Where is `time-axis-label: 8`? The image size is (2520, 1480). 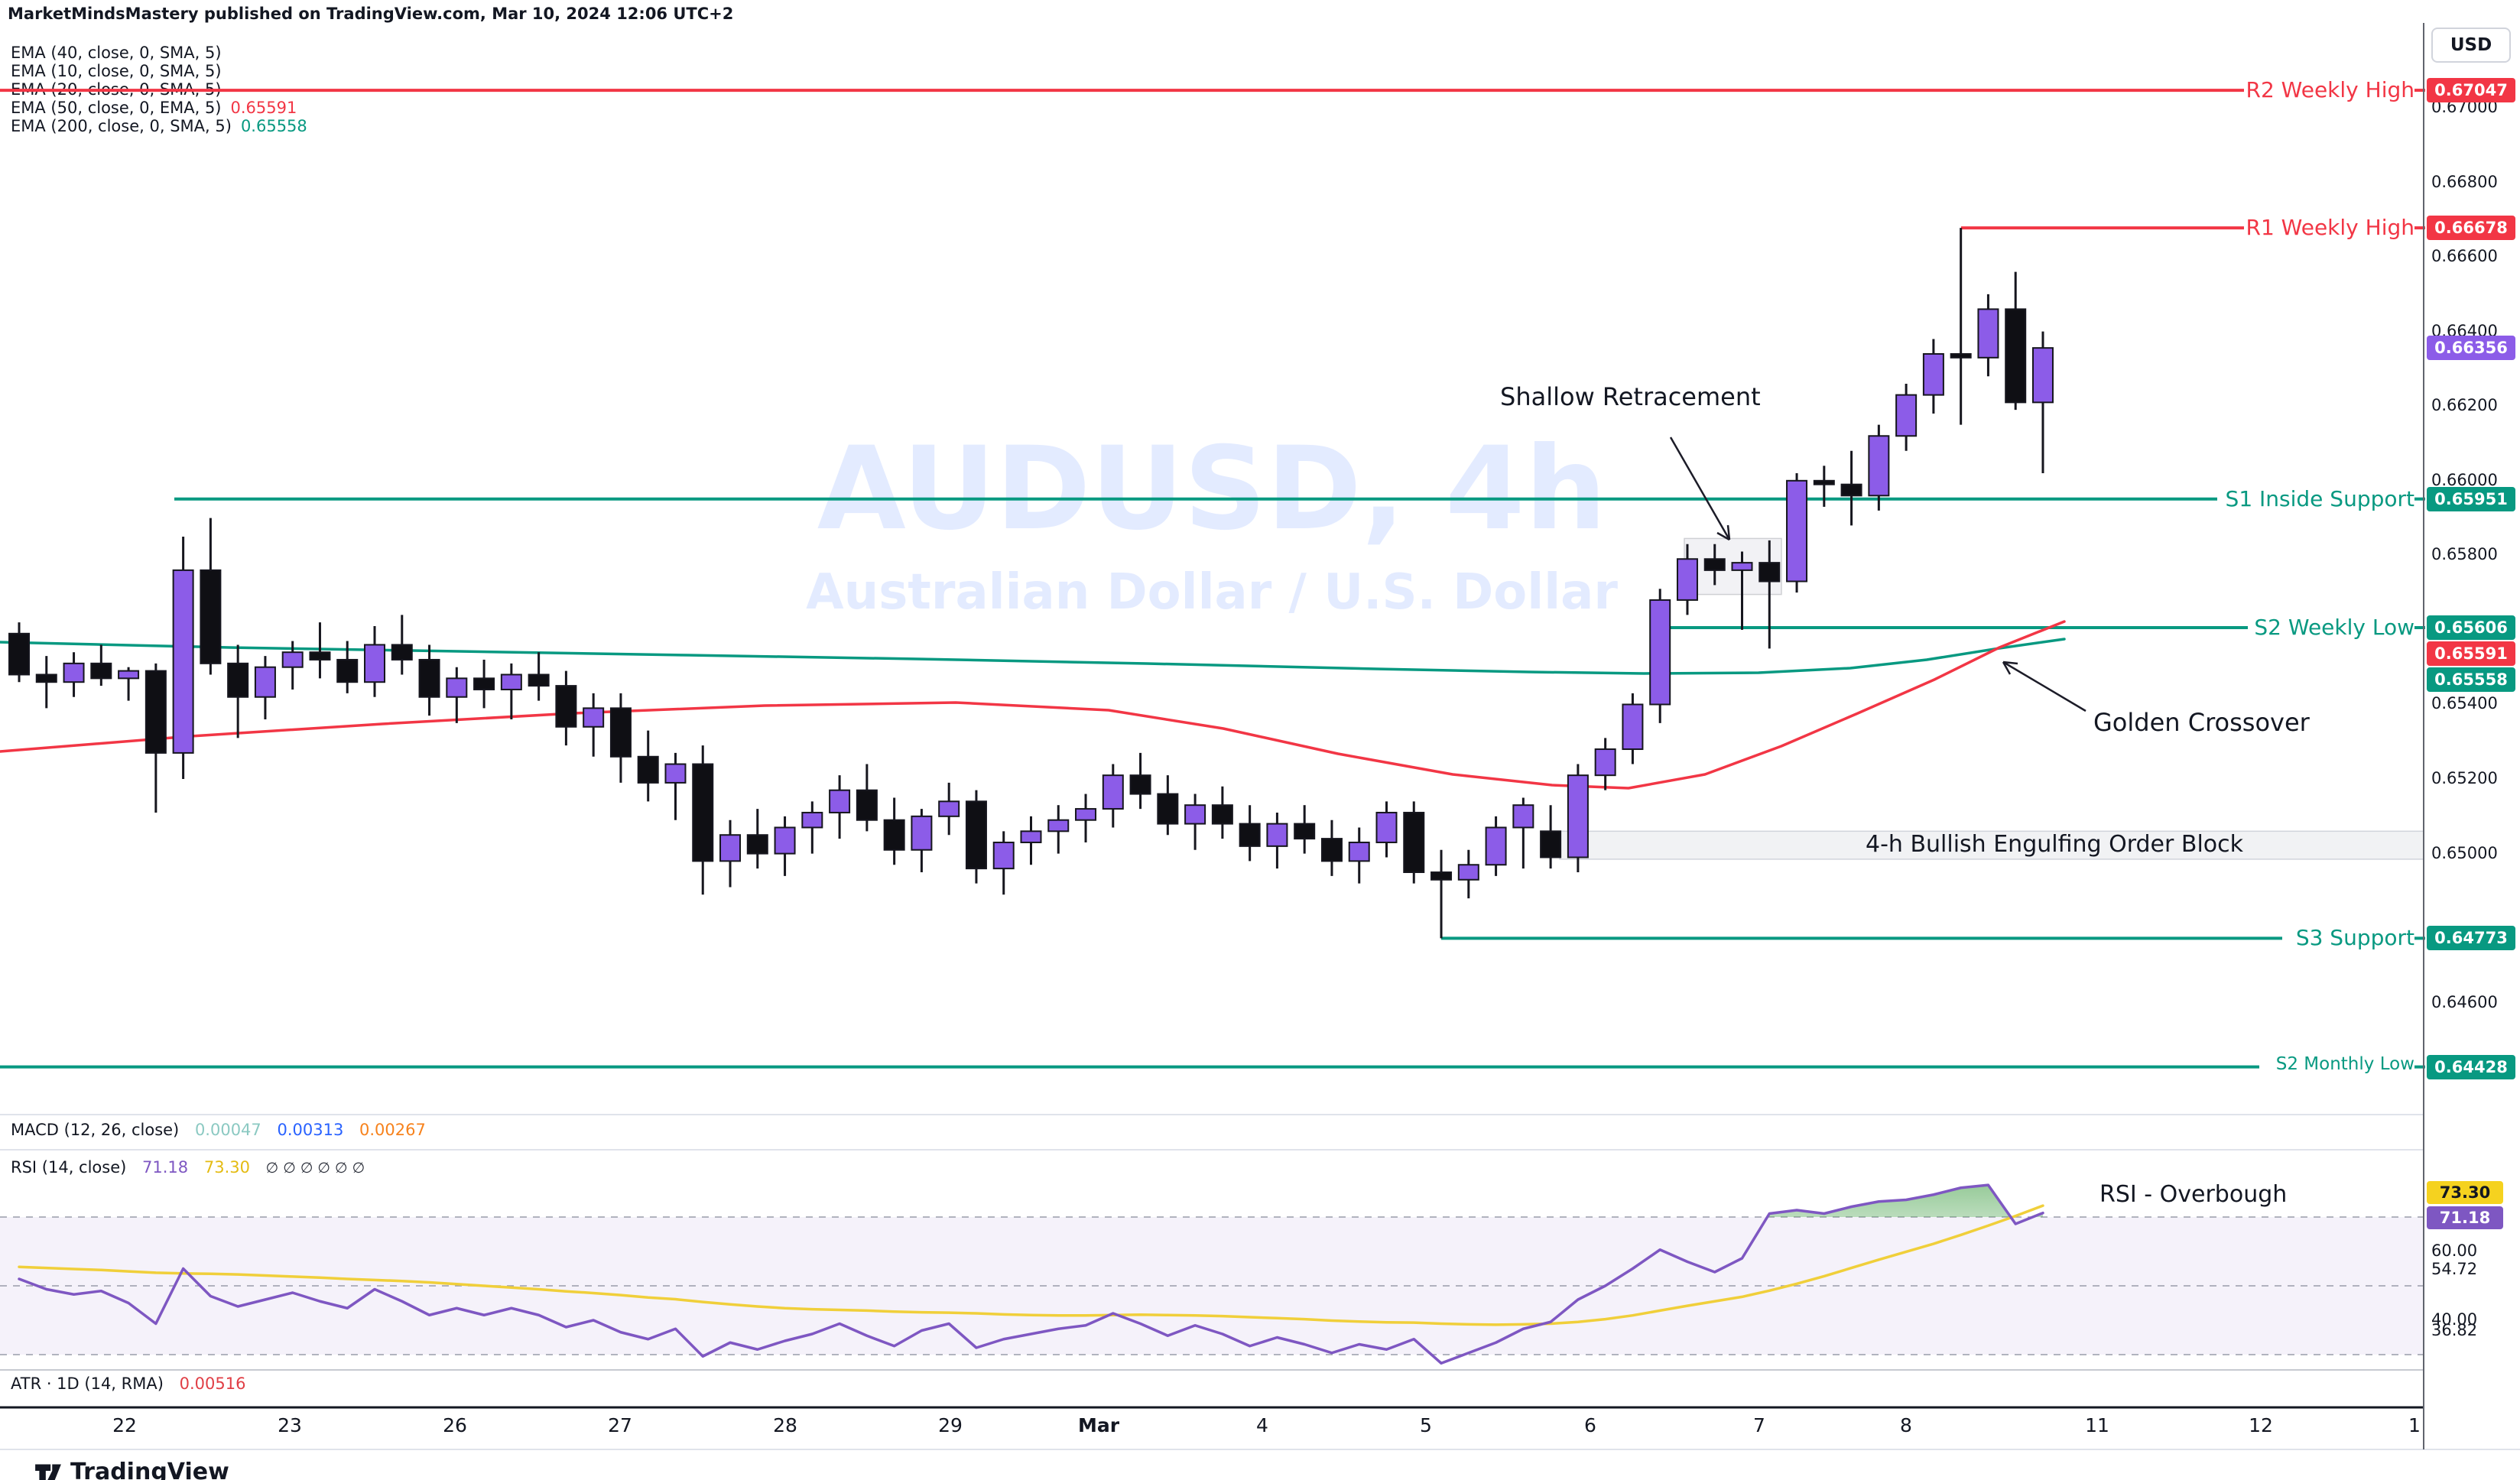
time-axis-label: 8 is located at coordinates (1906, 1425).